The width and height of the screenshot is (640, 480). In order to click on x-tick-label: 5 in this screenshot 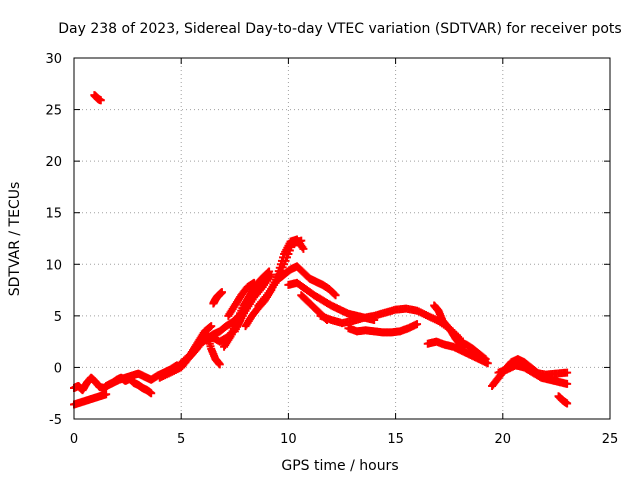, I will do `click(181, 439)`.